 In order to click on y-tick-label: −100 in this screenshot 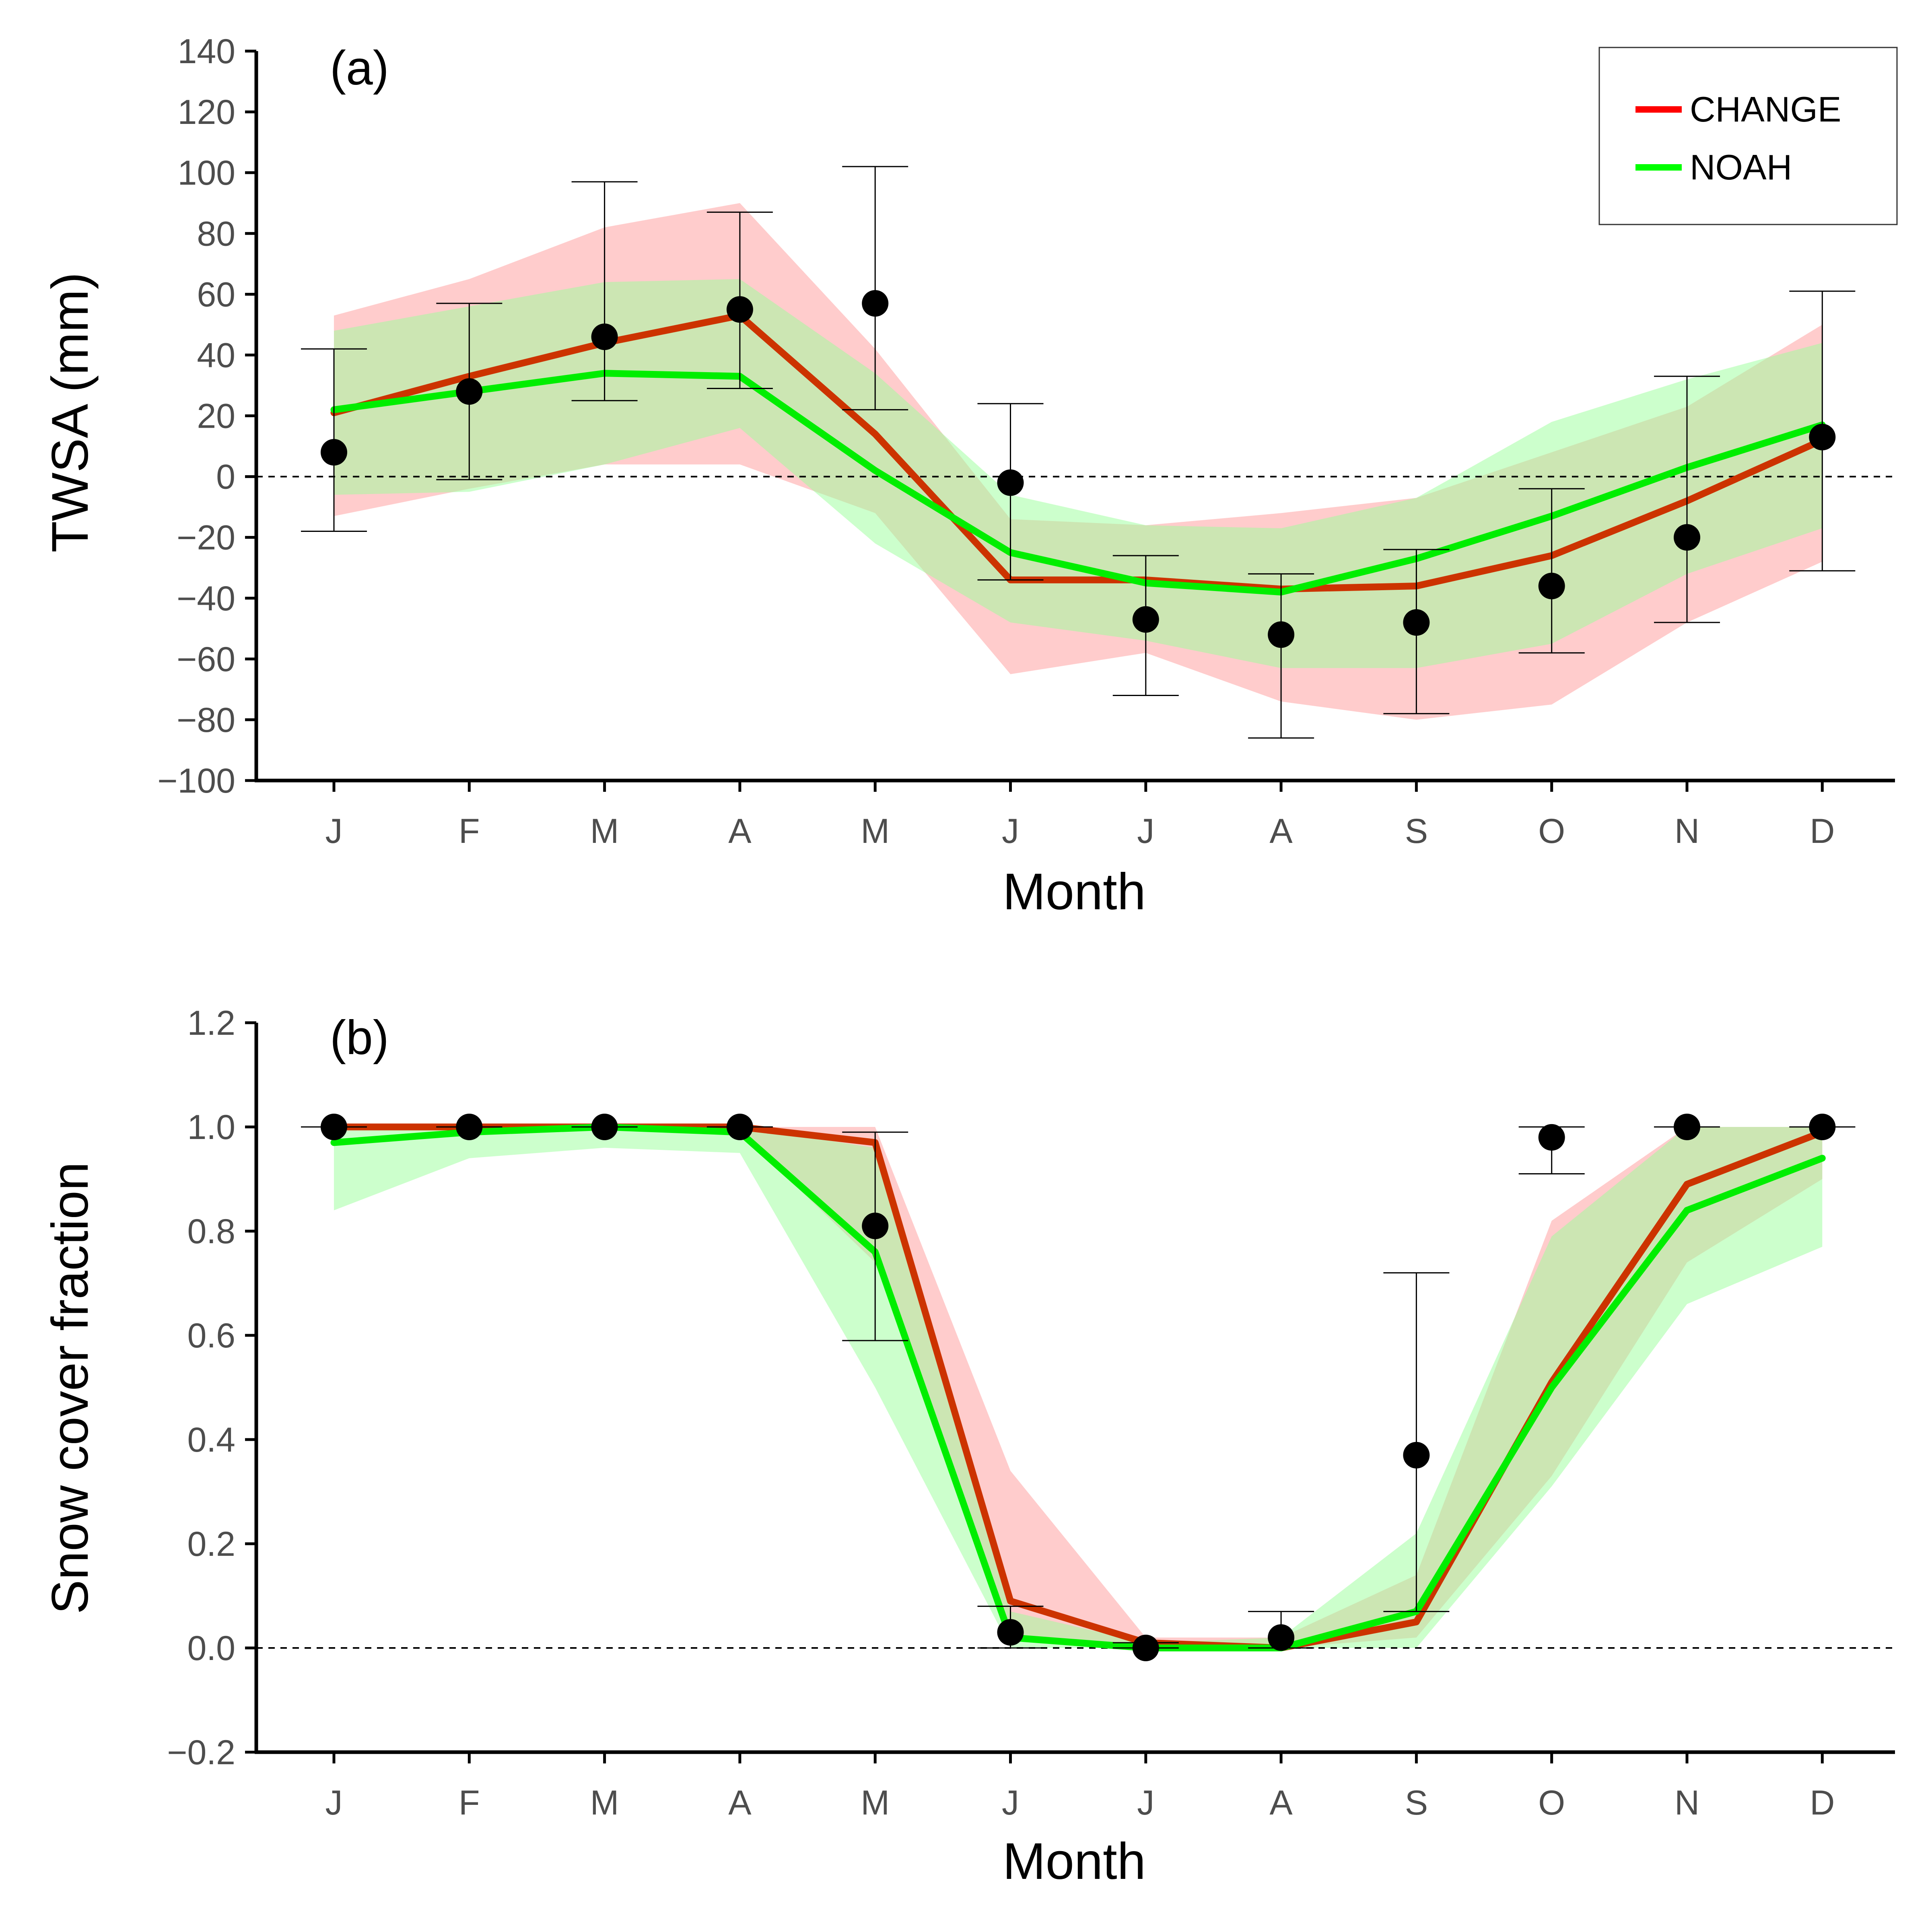, I will do `click(196, 781)`.